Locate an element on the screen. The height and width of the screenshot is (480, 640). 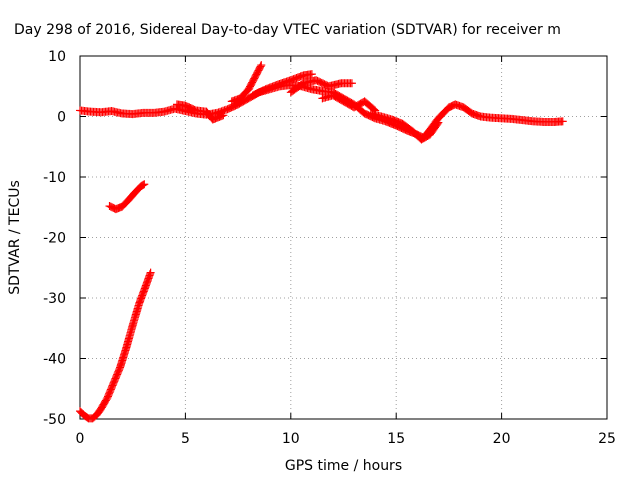
x-axis-title: GPS time / hours is located at coordinates (343, 466).